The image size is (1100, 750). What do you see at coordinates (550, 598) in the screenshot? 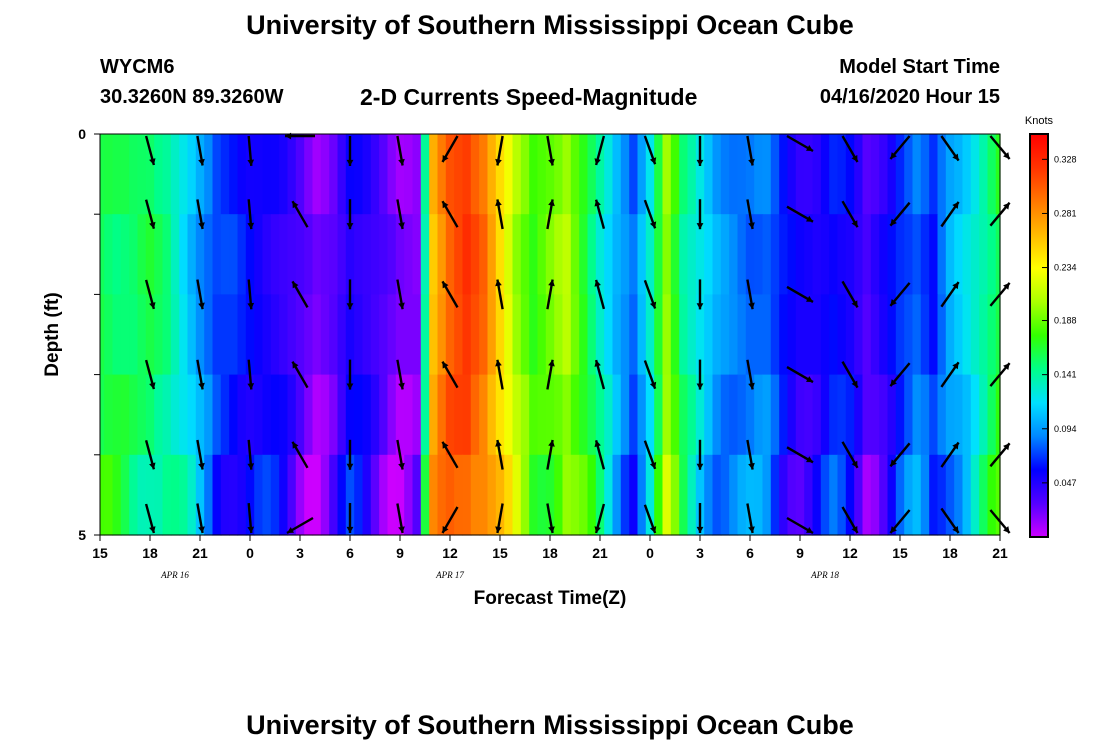
I see `x-axis-title: Forecast Time(Z)` at bounding box center [550, 598].